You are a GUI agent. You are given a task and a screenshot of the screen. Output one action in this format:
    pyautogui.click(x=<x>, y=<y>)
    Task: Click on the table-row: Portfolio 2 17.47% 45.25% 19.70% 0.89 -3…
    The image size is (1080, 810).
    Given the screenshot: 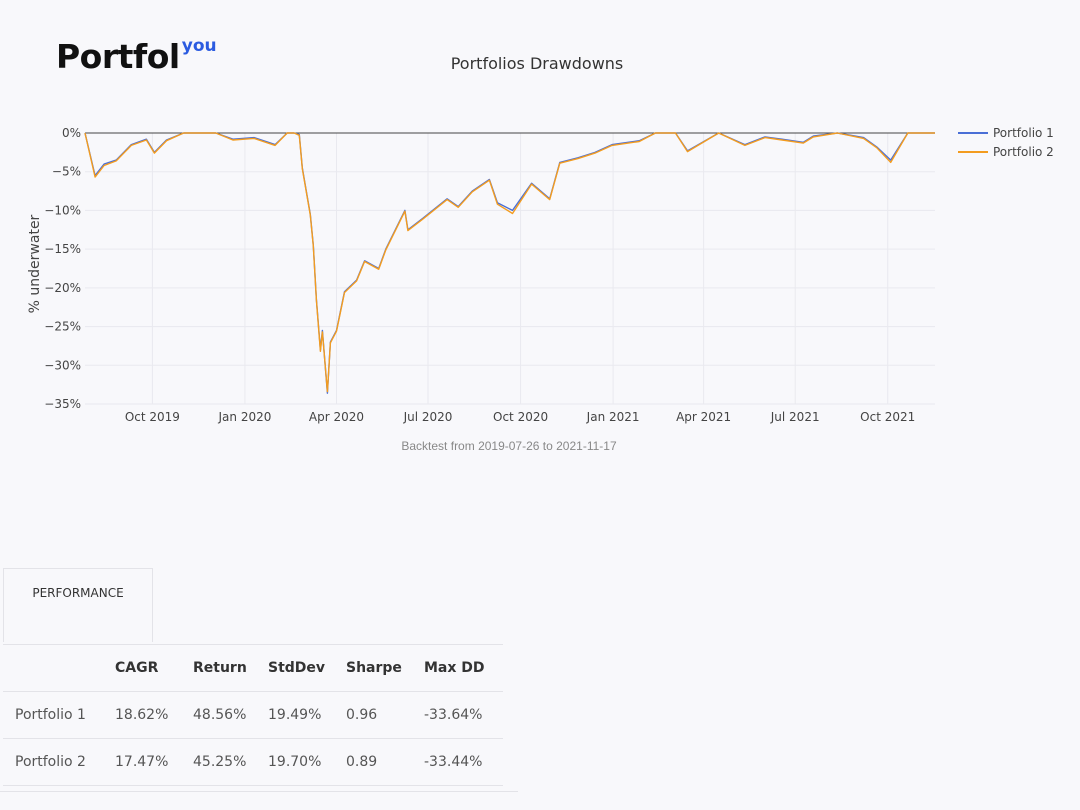 What is the action you would take?
    pyautogui.click(x=253, y=762)
    